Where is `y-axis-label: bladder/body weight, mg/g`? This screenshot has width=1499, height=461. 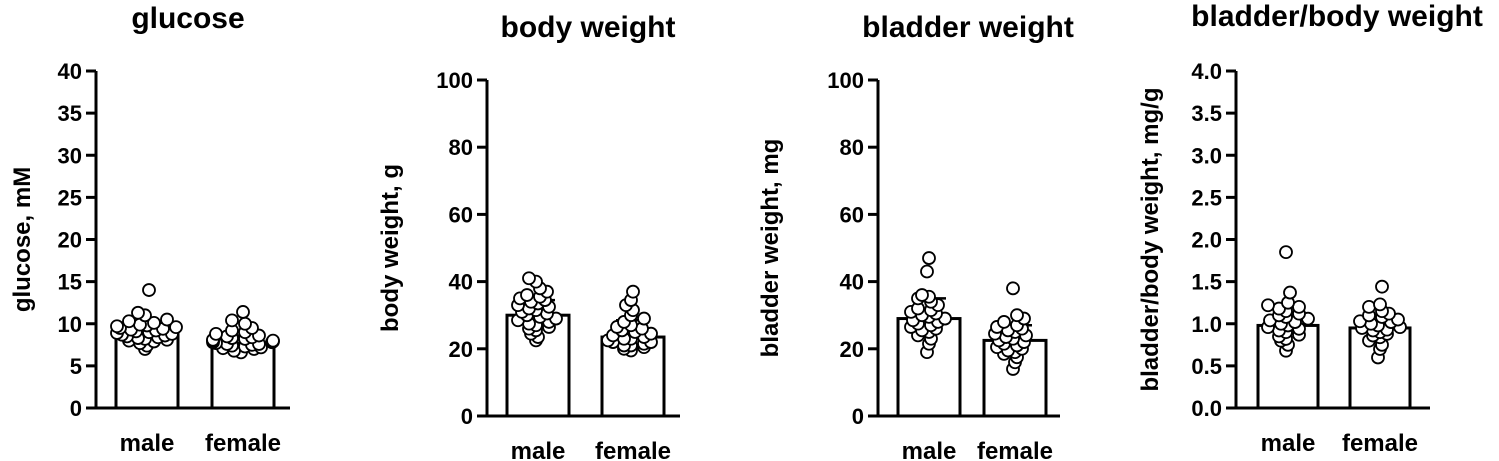
y-axis-label: bladder/body weight, mg/g is located at coordinates (1150, 239).